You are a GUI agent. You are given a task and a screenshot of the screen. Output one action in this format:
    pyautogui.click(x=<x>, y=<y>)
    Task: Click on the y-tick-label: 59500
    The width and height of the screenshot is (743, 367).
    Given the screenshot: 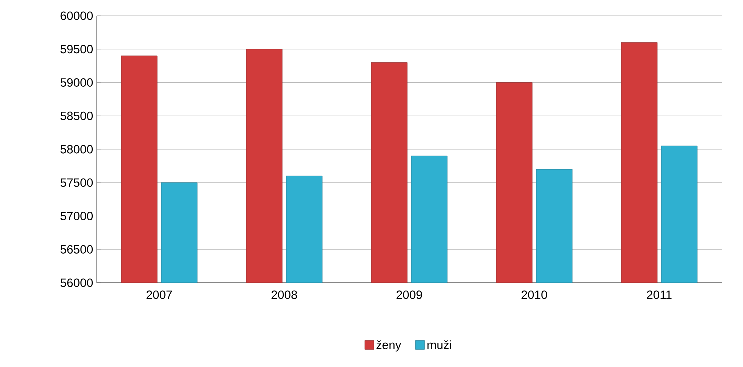 What is the action you would take?
    pyautogui.click(x=77, y=49)
    